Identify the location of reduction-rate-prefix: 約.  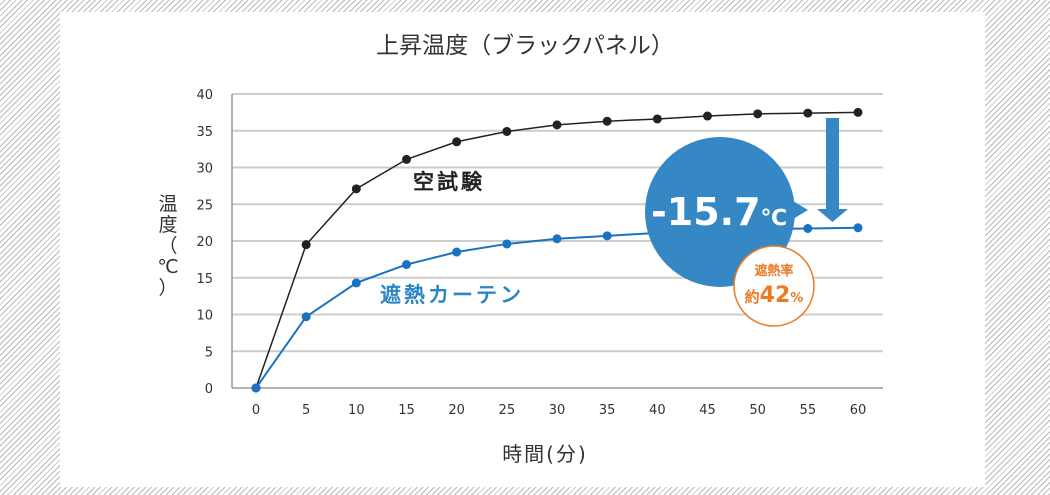
(752, 297).